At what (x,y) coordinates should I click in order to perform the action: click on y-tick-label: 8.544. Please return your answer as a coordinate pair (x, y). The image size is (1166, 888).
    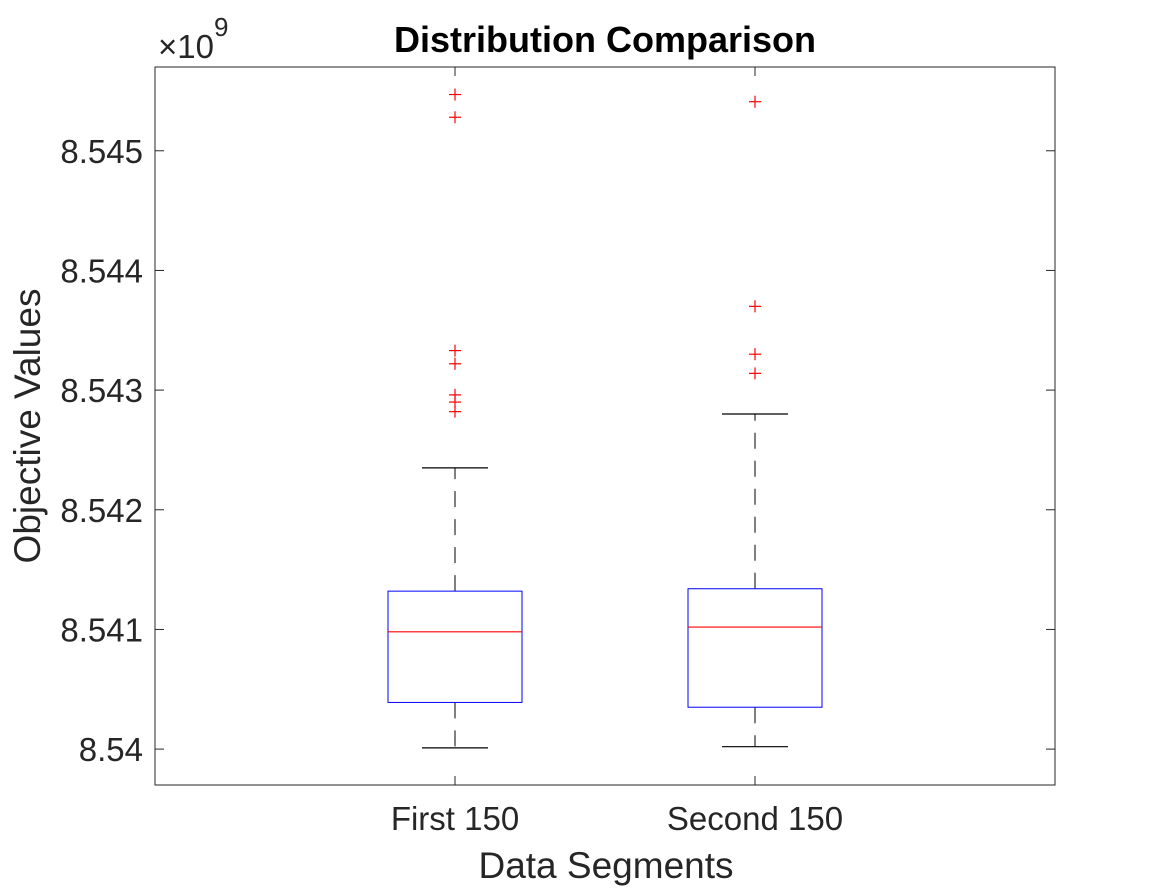
    Looking at the image, I should click on (101, 270).